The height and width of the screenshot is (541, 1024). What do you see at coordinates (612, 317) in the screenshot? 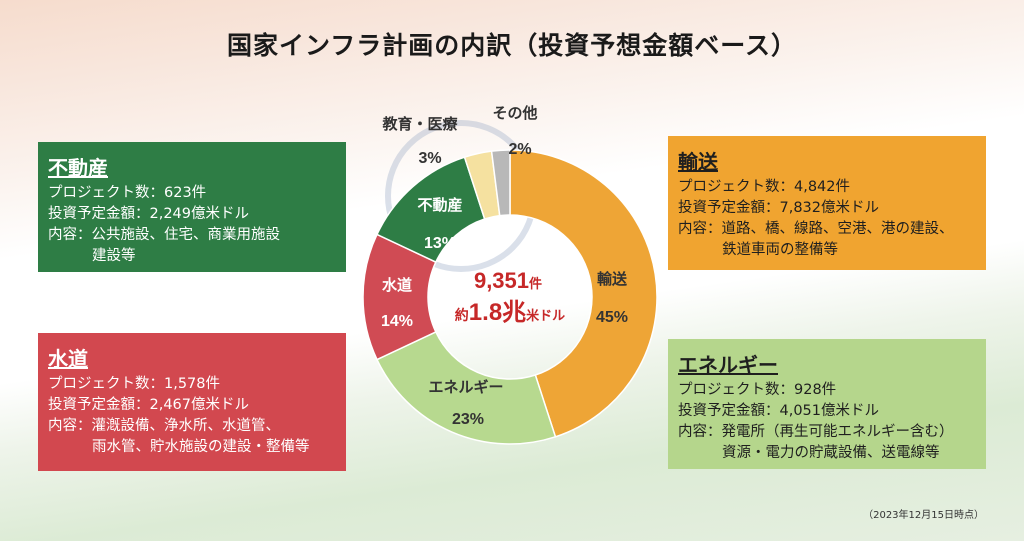
I see `percent-label-transport: 45%` at bounding box center [612, 317].